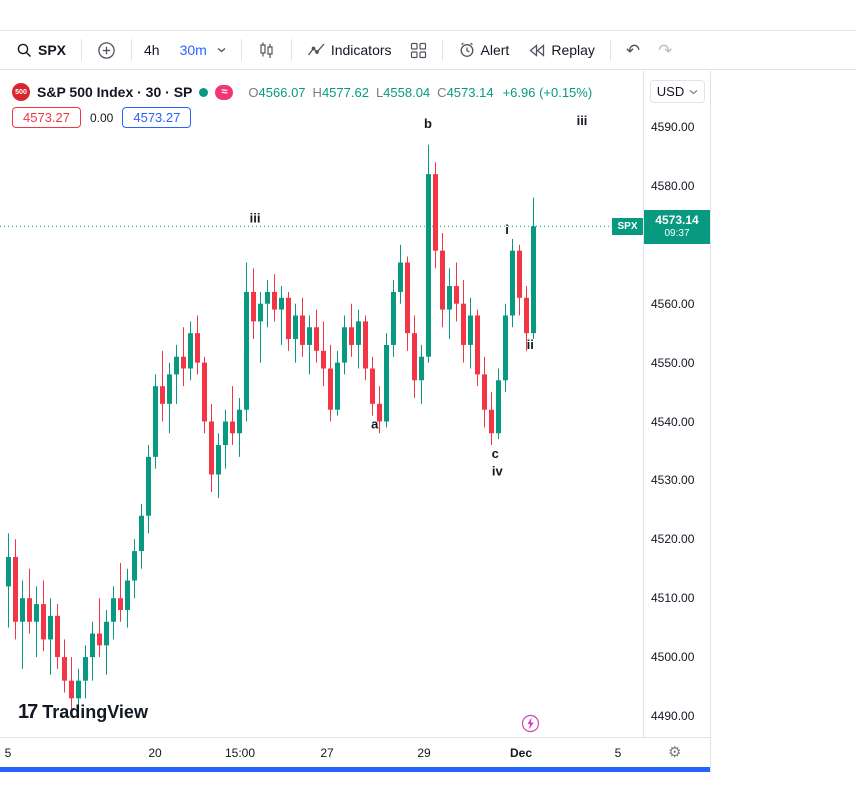  Describe the element at coordinates (677, 227) in the screenshot. I see `last-price-box: 4573.14 09:37` at that location.